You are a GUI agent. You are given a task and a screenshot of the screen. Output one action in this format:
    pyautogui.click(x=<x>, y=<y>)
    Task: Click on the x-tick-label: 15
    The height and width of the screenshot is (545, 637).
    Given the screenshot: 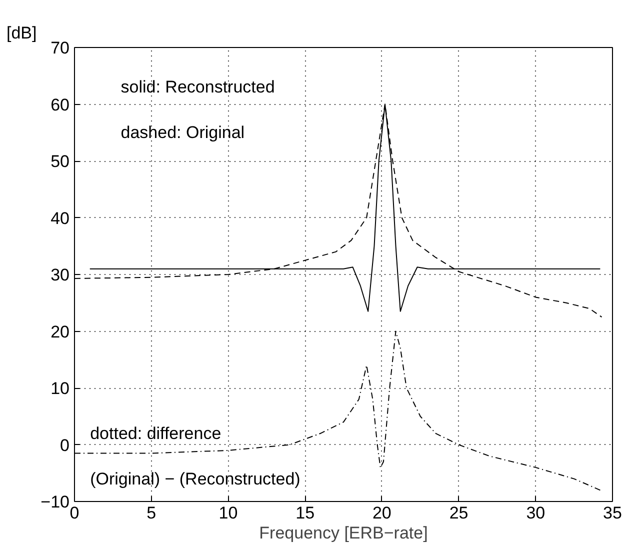 What is the action you would take?
    pyautogui.click(x=305, y=513)
    